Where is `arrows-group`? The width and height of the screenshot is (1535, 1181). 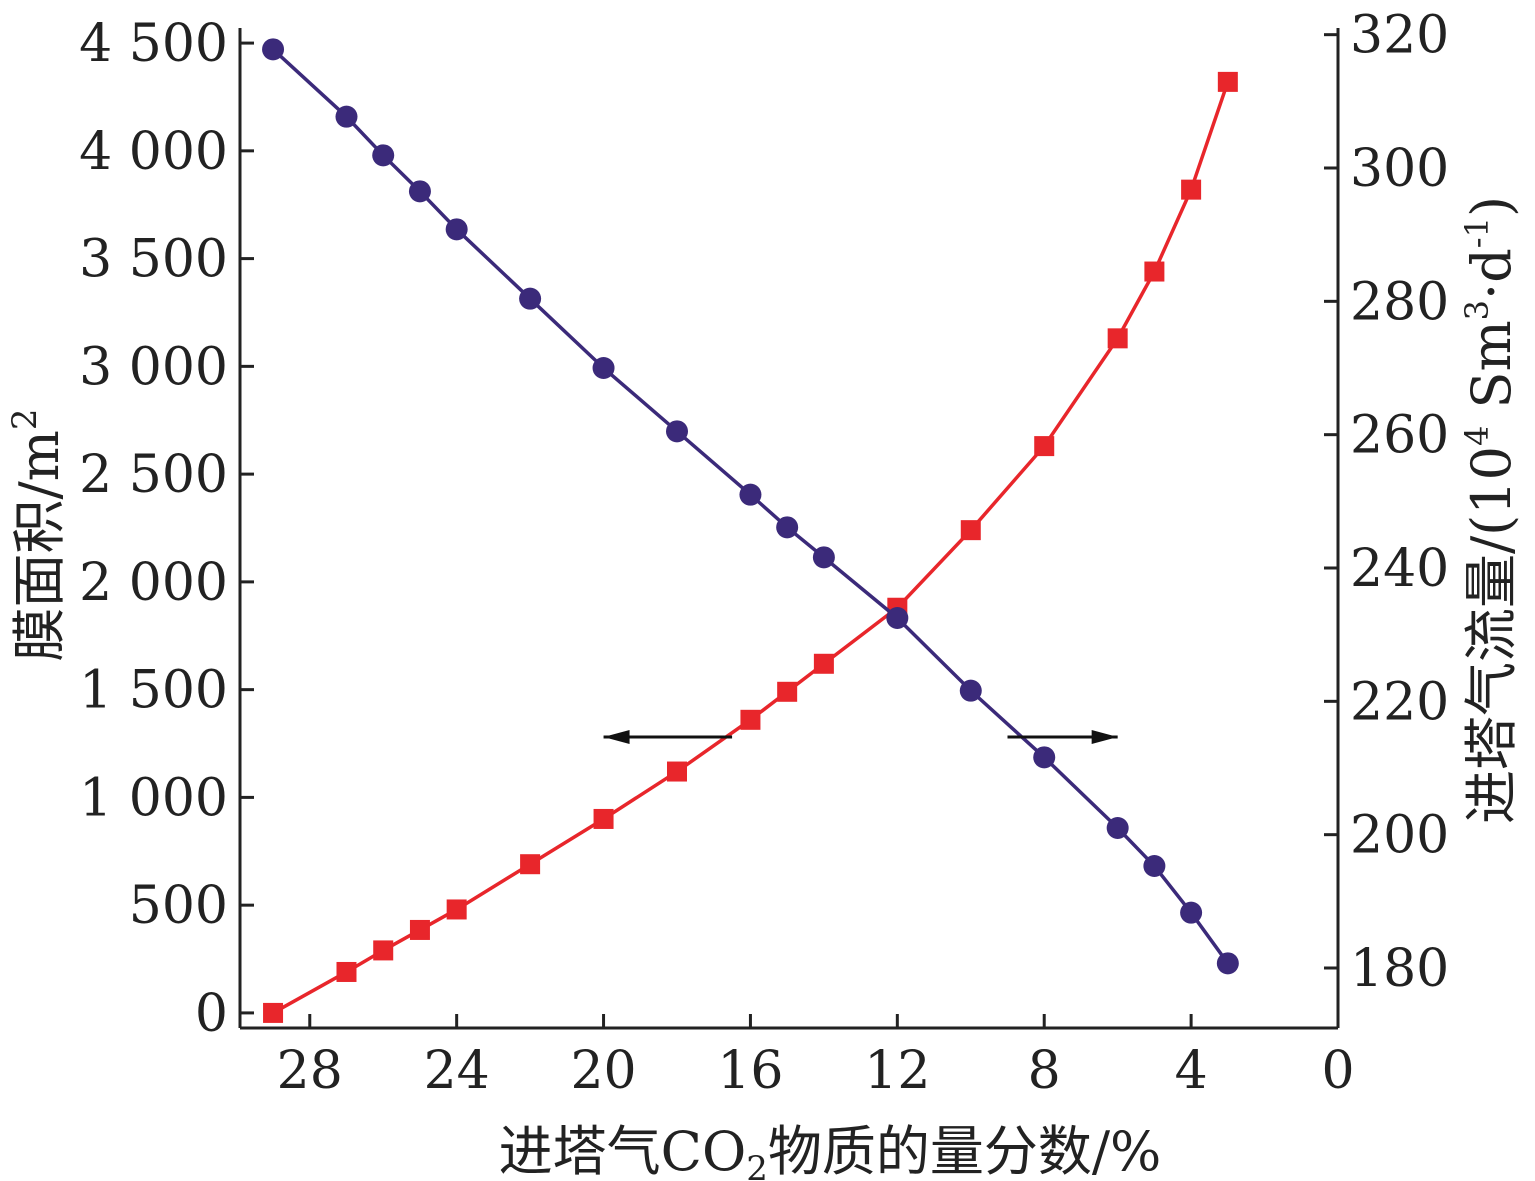
arrows-group is located at coordinates (860, 737).